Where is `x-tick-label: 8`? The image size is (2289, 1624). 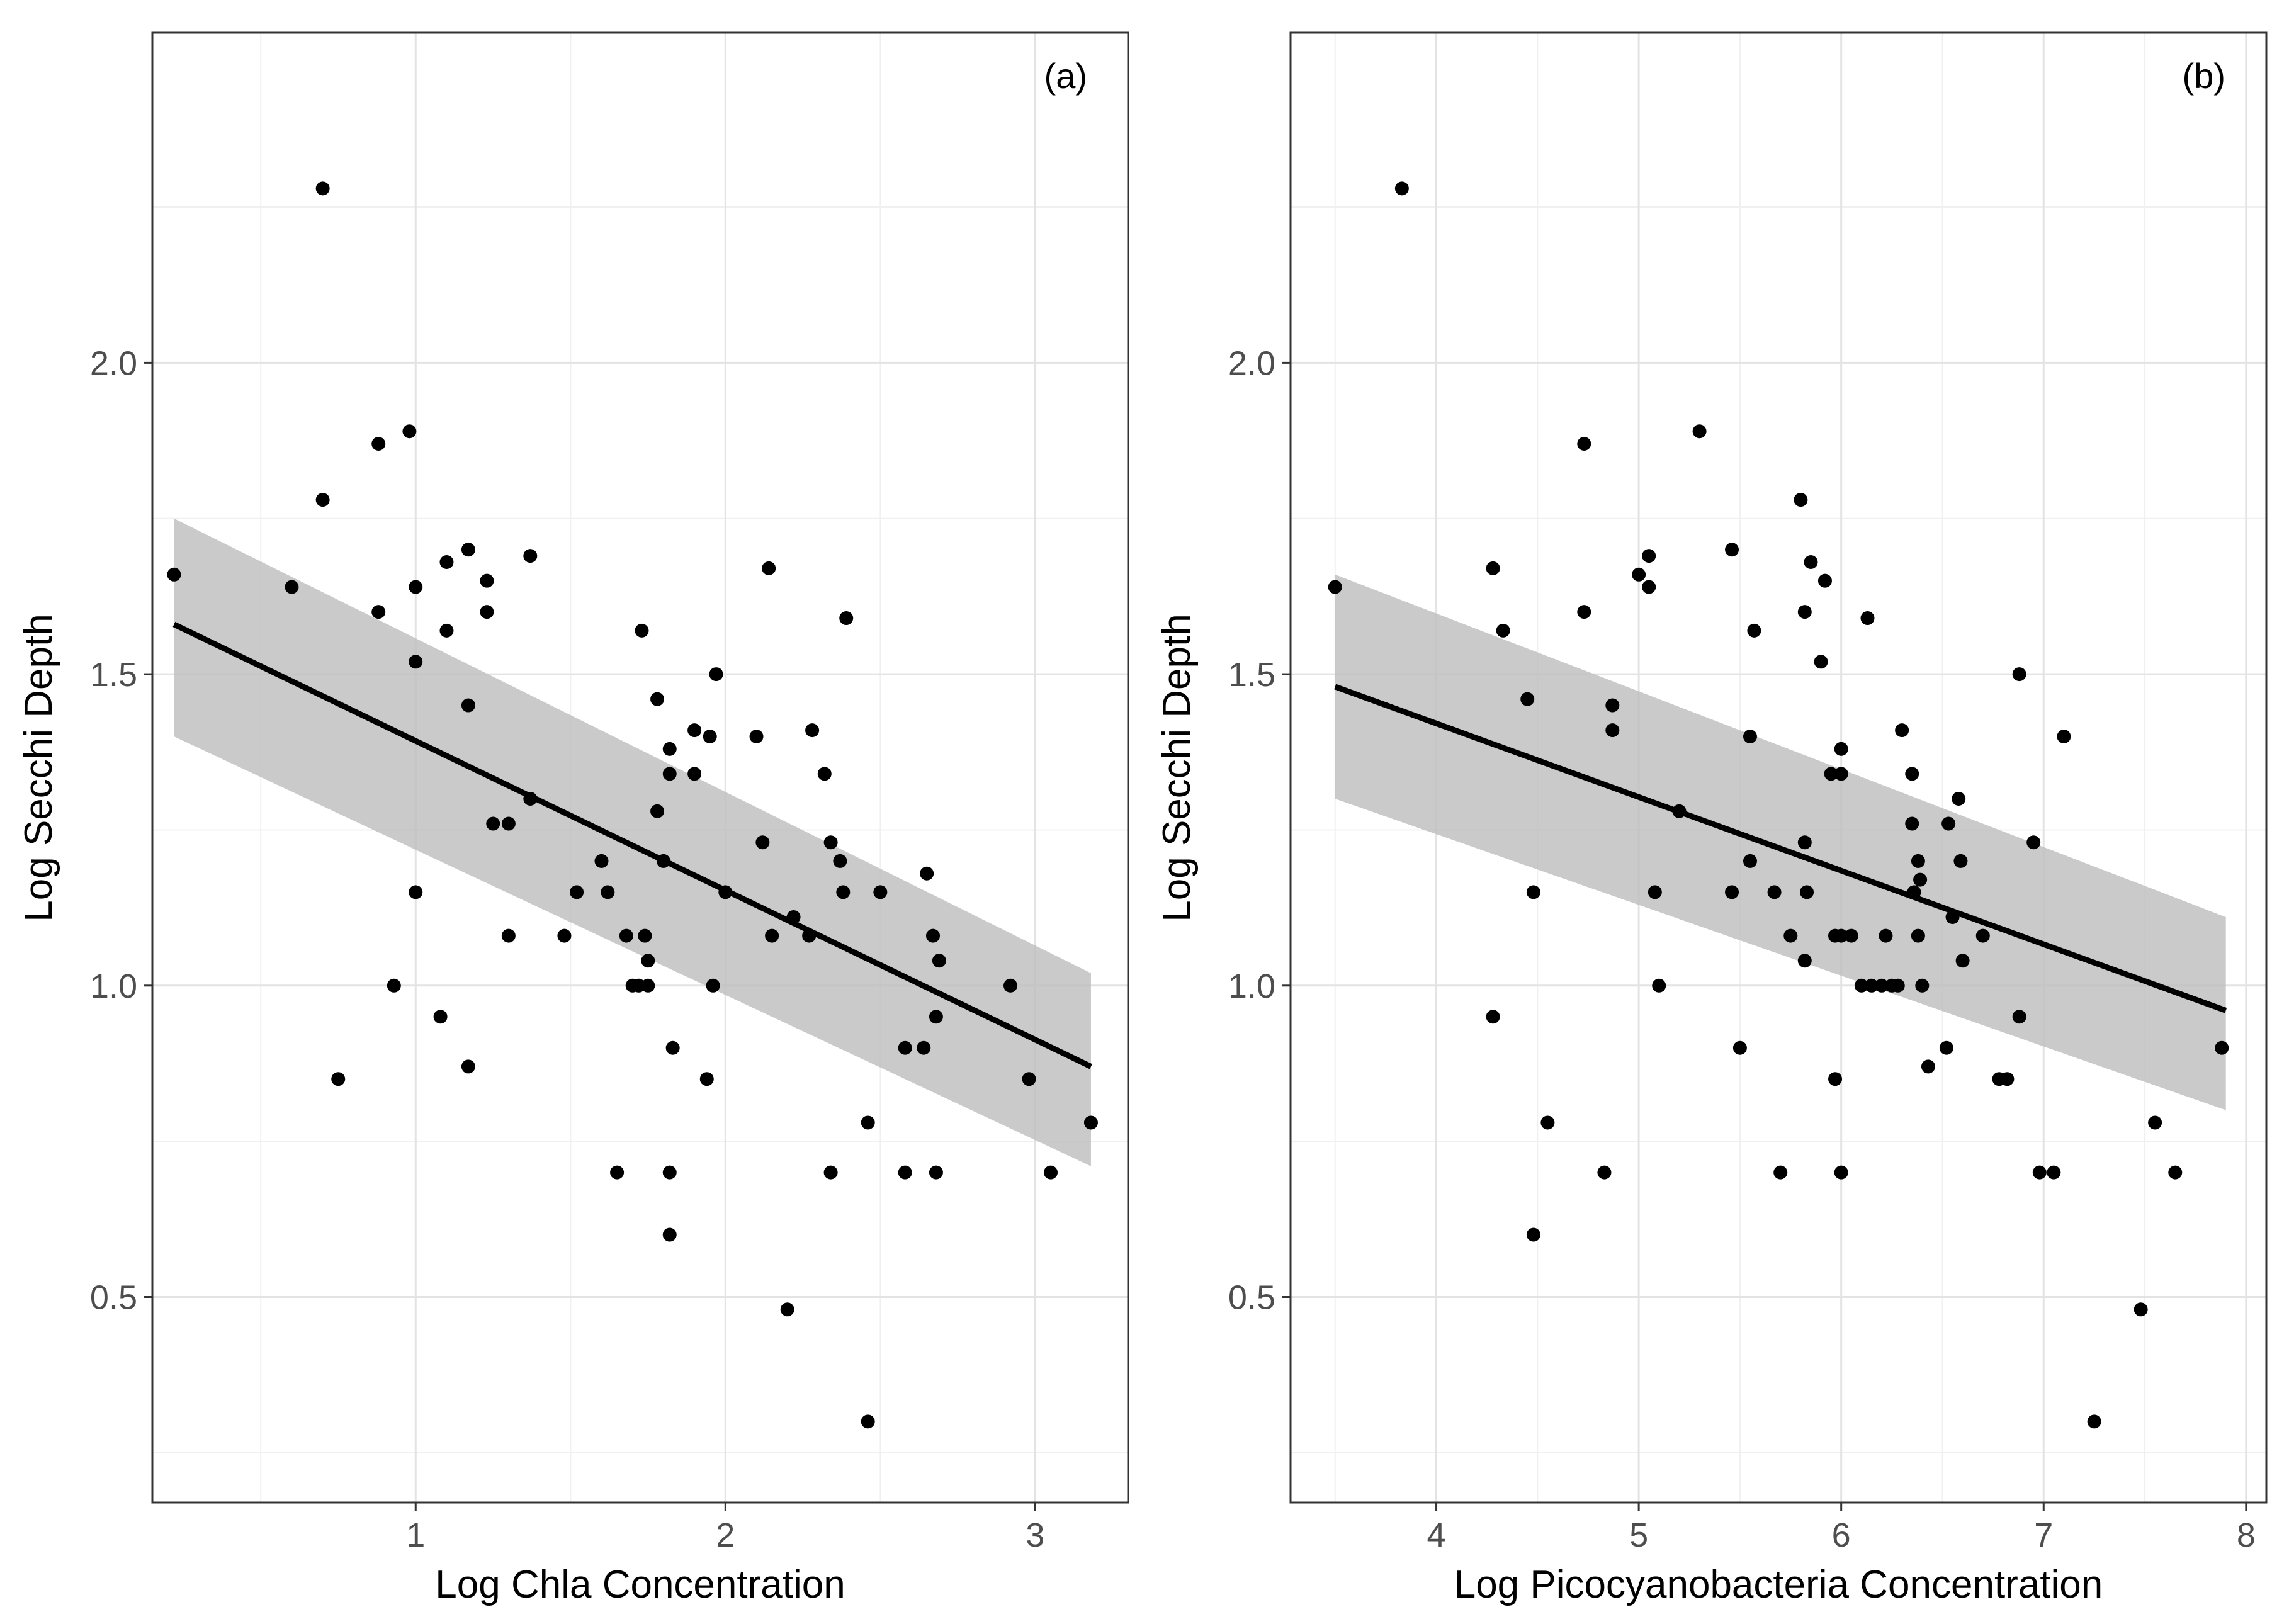 x-tick-label: 8 is located at coordinates (2247, 1535).